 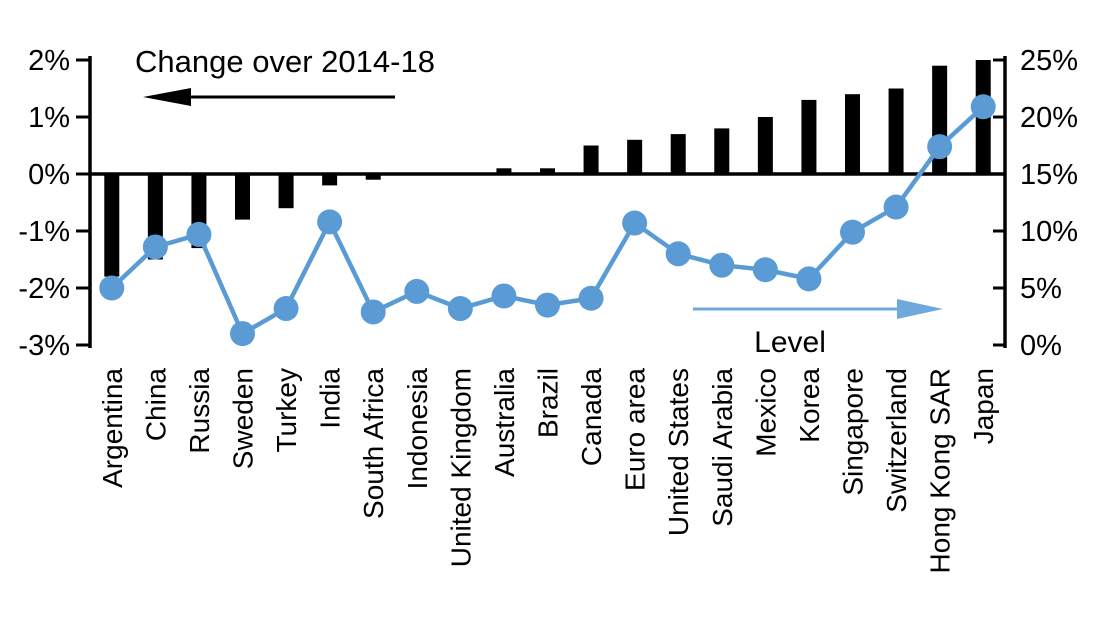 I want to click on x-label-sweden: Sweden, so click(x=243, y=418).